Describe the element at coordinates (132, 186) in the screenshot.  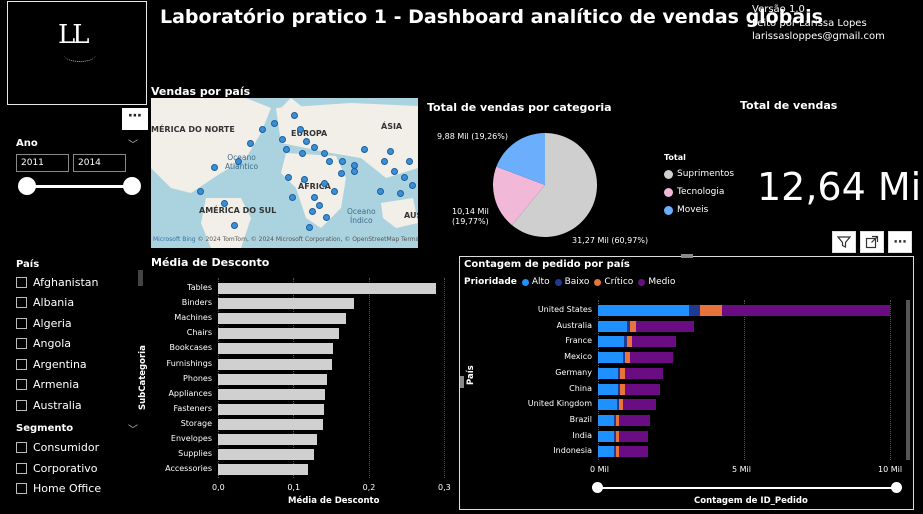
I see `year-slider-handle-end` at that location.